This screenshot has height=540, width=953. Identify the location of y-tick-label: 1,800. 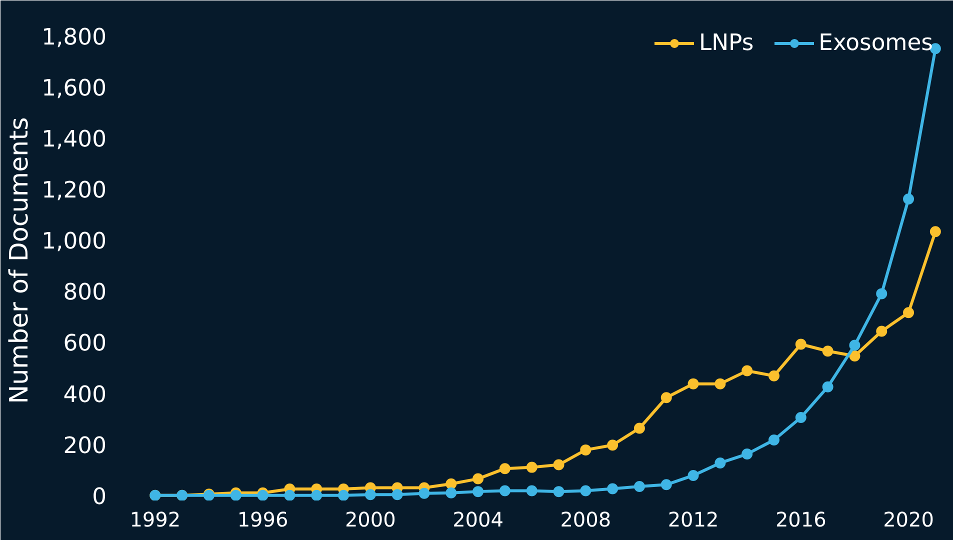
(74, 37).